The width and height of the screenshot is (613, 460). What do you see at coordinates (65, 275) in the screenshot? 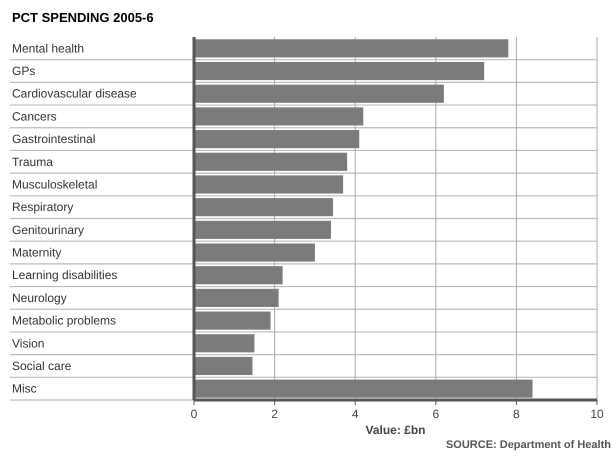
I see `y-tick-label: Learning disabilities` at bounding box center [65, 275].